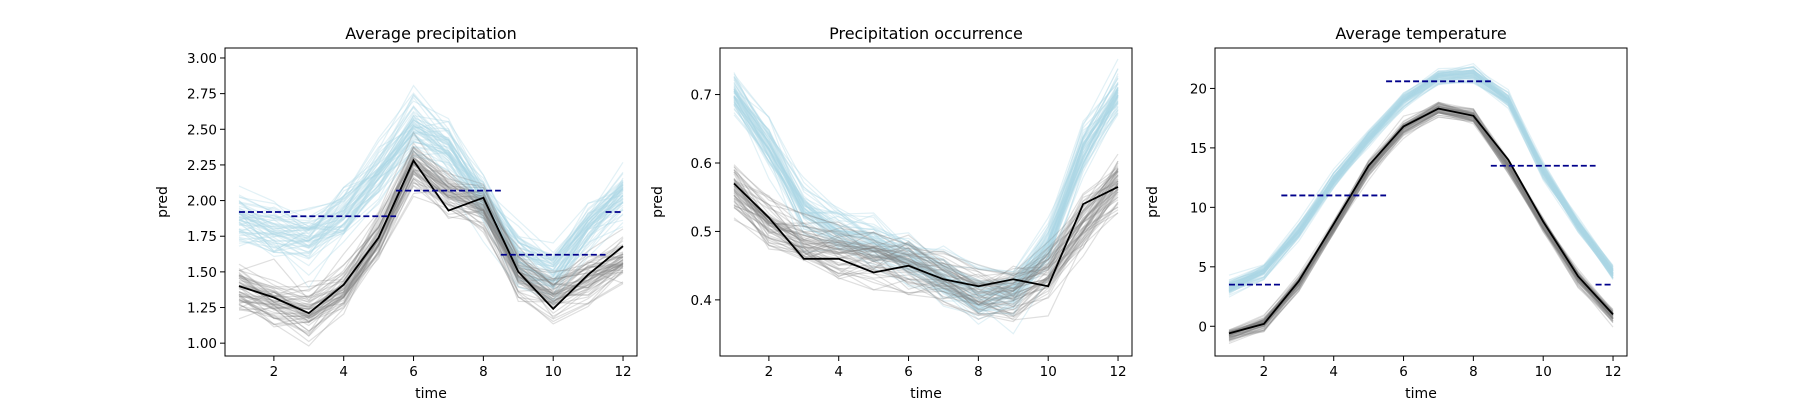 This screenshot has width=1800, height=400. I want to click on y-tick-label: 1.75, so click(202, 237).